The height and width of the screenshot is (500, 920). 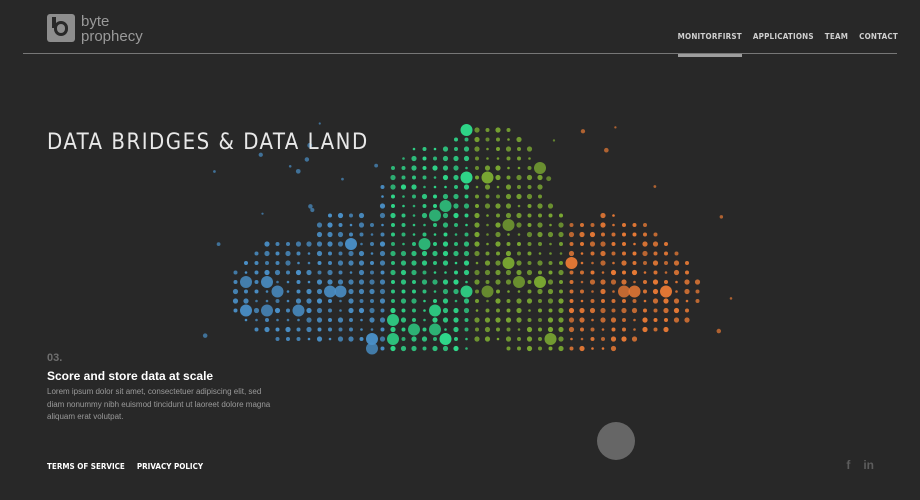 What do you see at coordinates (86, 466) in the screenshot?
I see `terms-link: TERMS OF SERVICE` at bounding box center [86, 466].